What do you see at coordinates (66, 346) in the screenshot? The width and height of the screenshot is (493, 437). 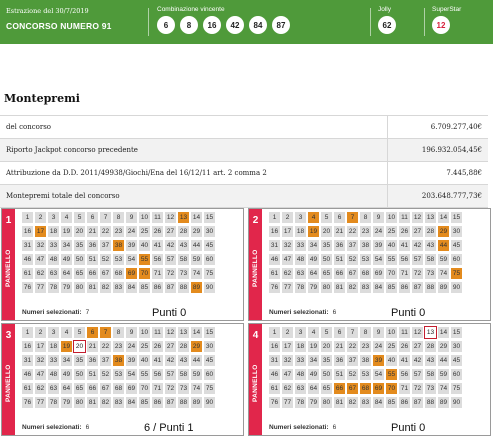 I see `number-cell-19: 19` at bounding box center [66, 346].